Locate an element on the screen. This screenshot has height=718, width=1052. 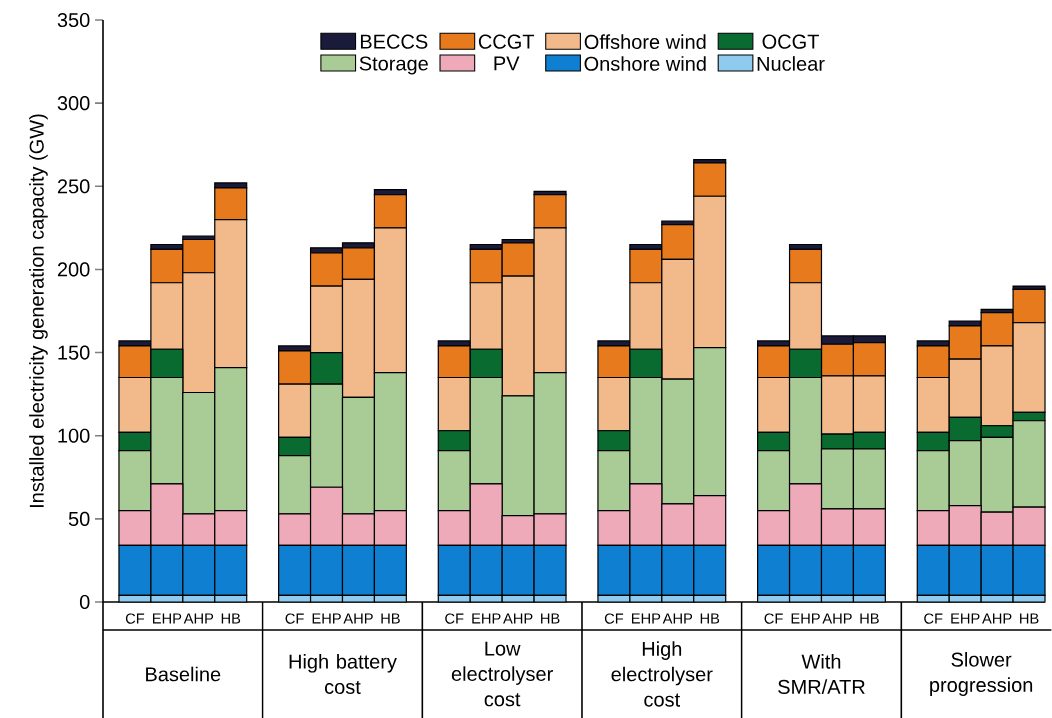
text: With SMR/ATR is located at coordinates (821, 673).